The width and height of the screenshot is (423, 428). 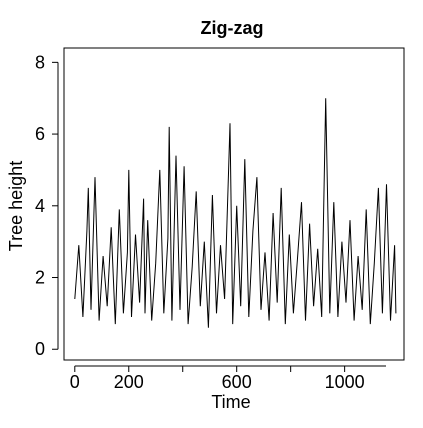 I want to click on y-tick-label-4: 8, so click(x=40, y=62).